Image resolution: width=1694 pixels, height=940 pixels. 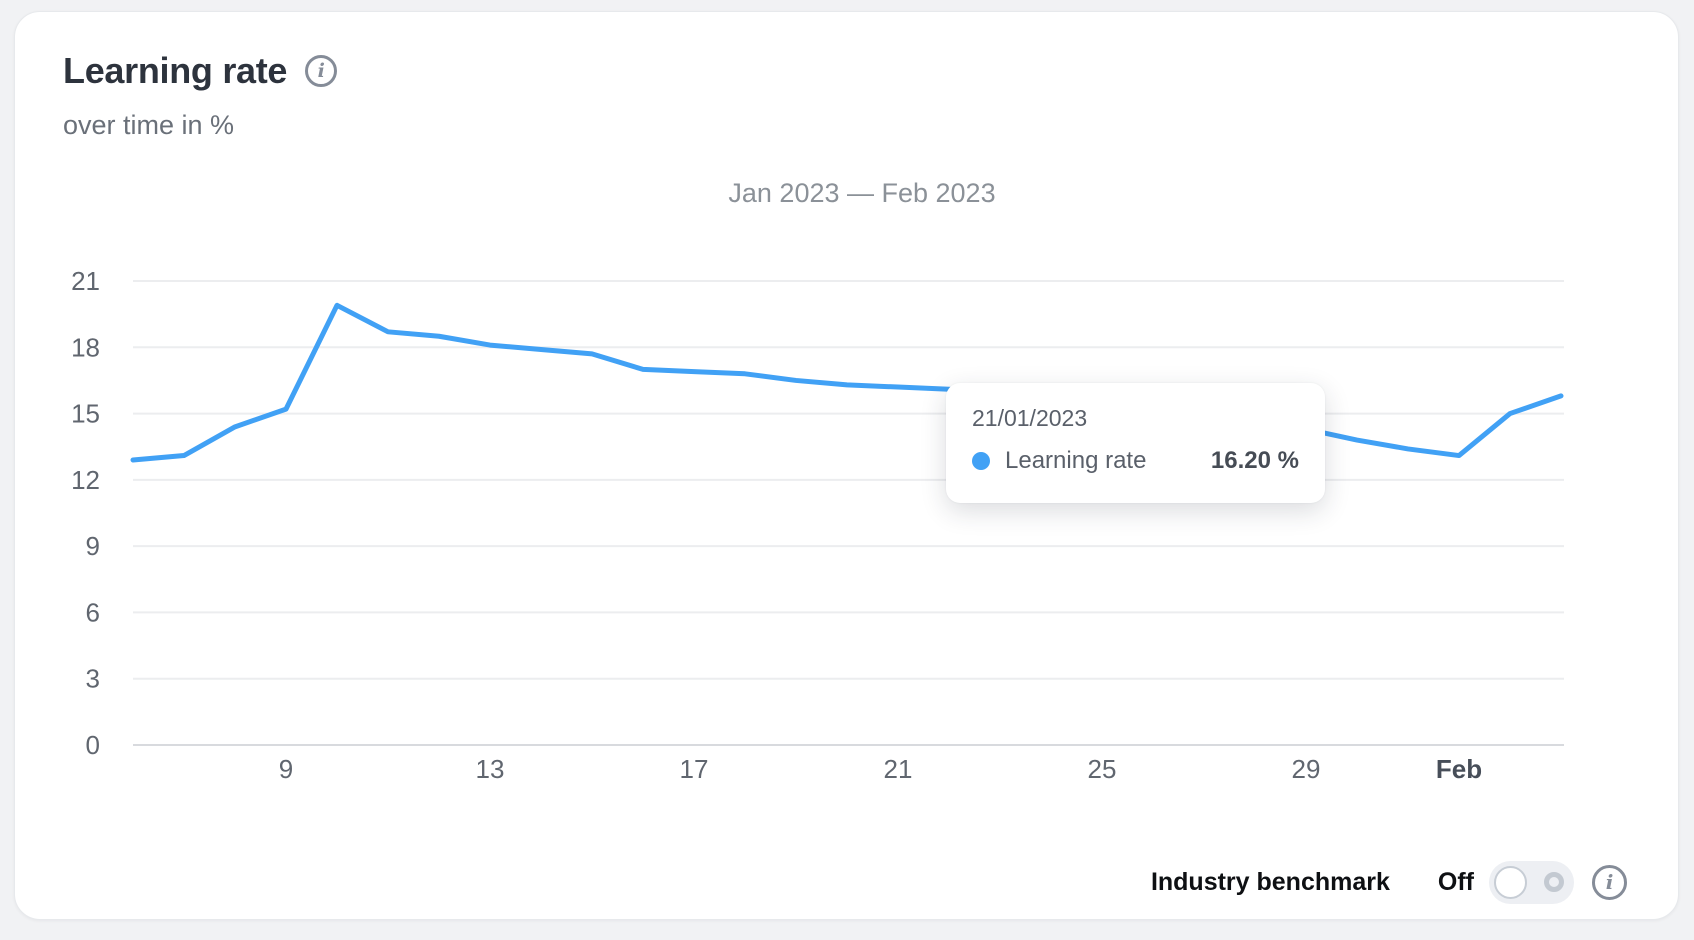 What do you see at coordinates (1270, 881) in the screenshot?
I see `industry-benchmark-label: Industry benchmark` at bounding box center [1270, 881].